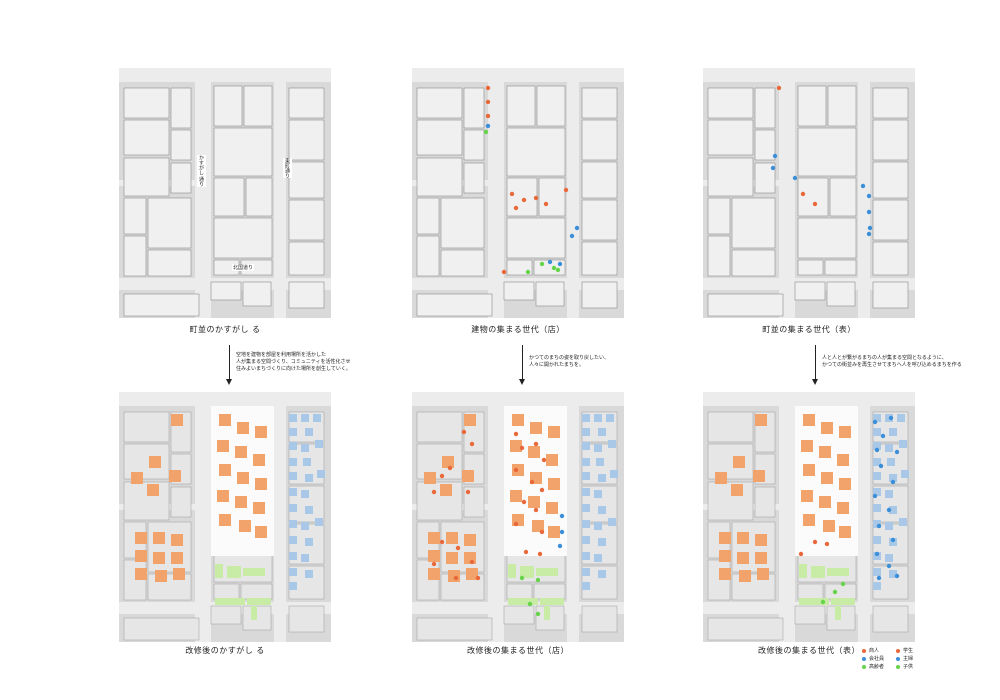  Describe the element at coordinates (225, 329) in the screenshot. I see `caption-top-1: 町並のかすがし る` at that location.